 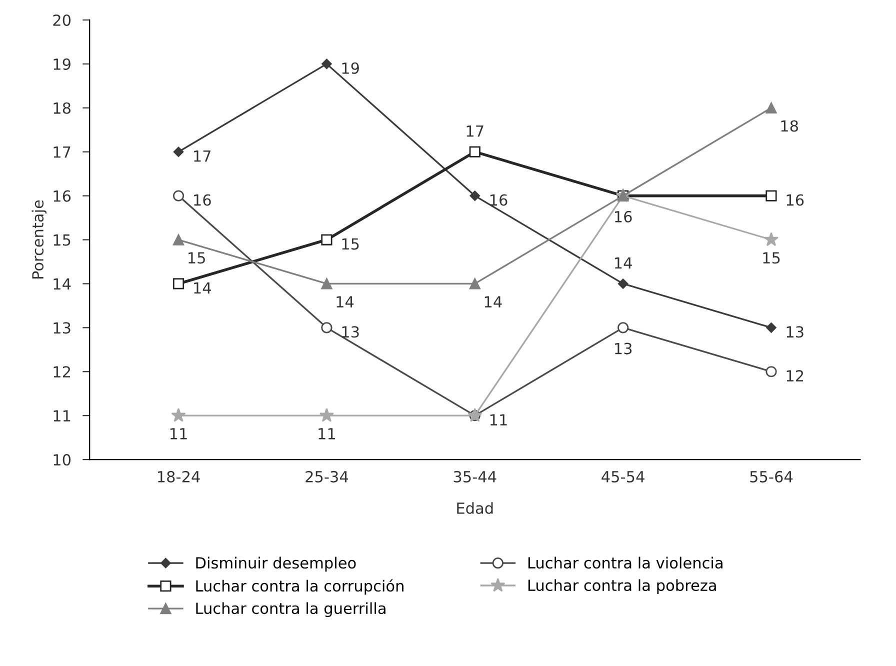 I want to click on y-tick-label: 11, so click(x=62, y=416).